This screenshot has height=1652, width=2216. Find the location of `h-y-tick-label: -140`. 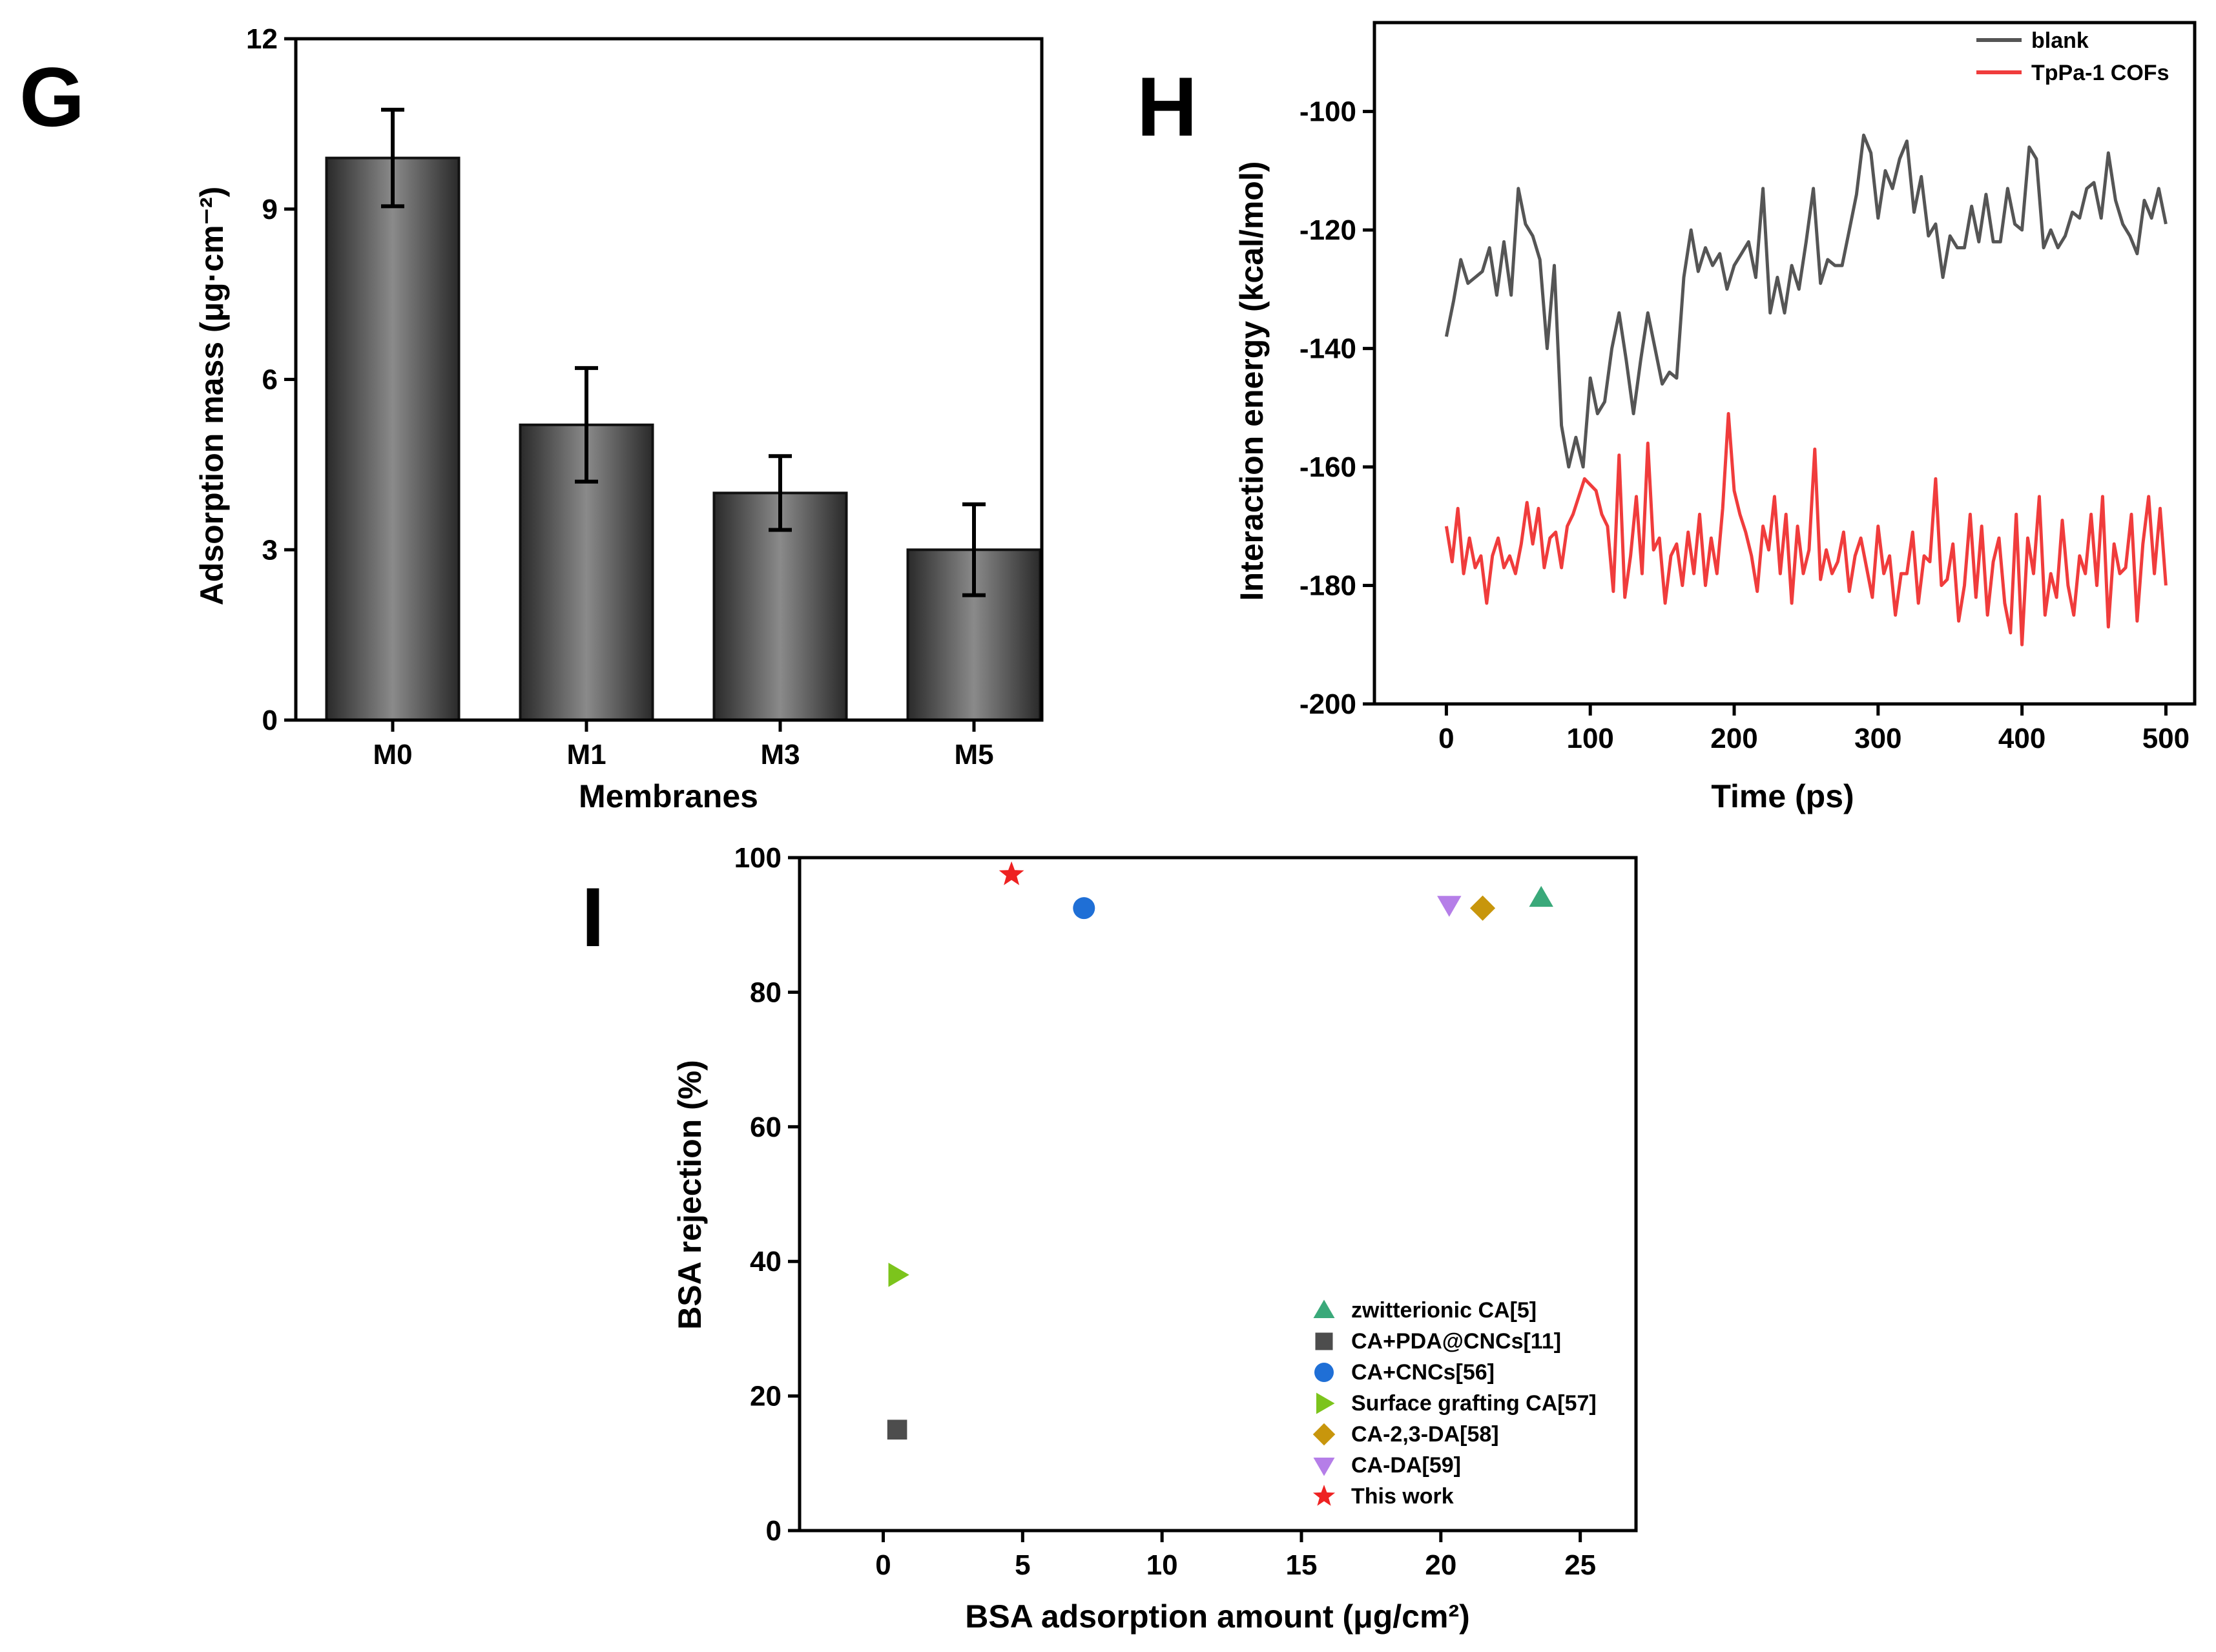

h-y-tick-label: -140 is located at coordinates (1328, 349).